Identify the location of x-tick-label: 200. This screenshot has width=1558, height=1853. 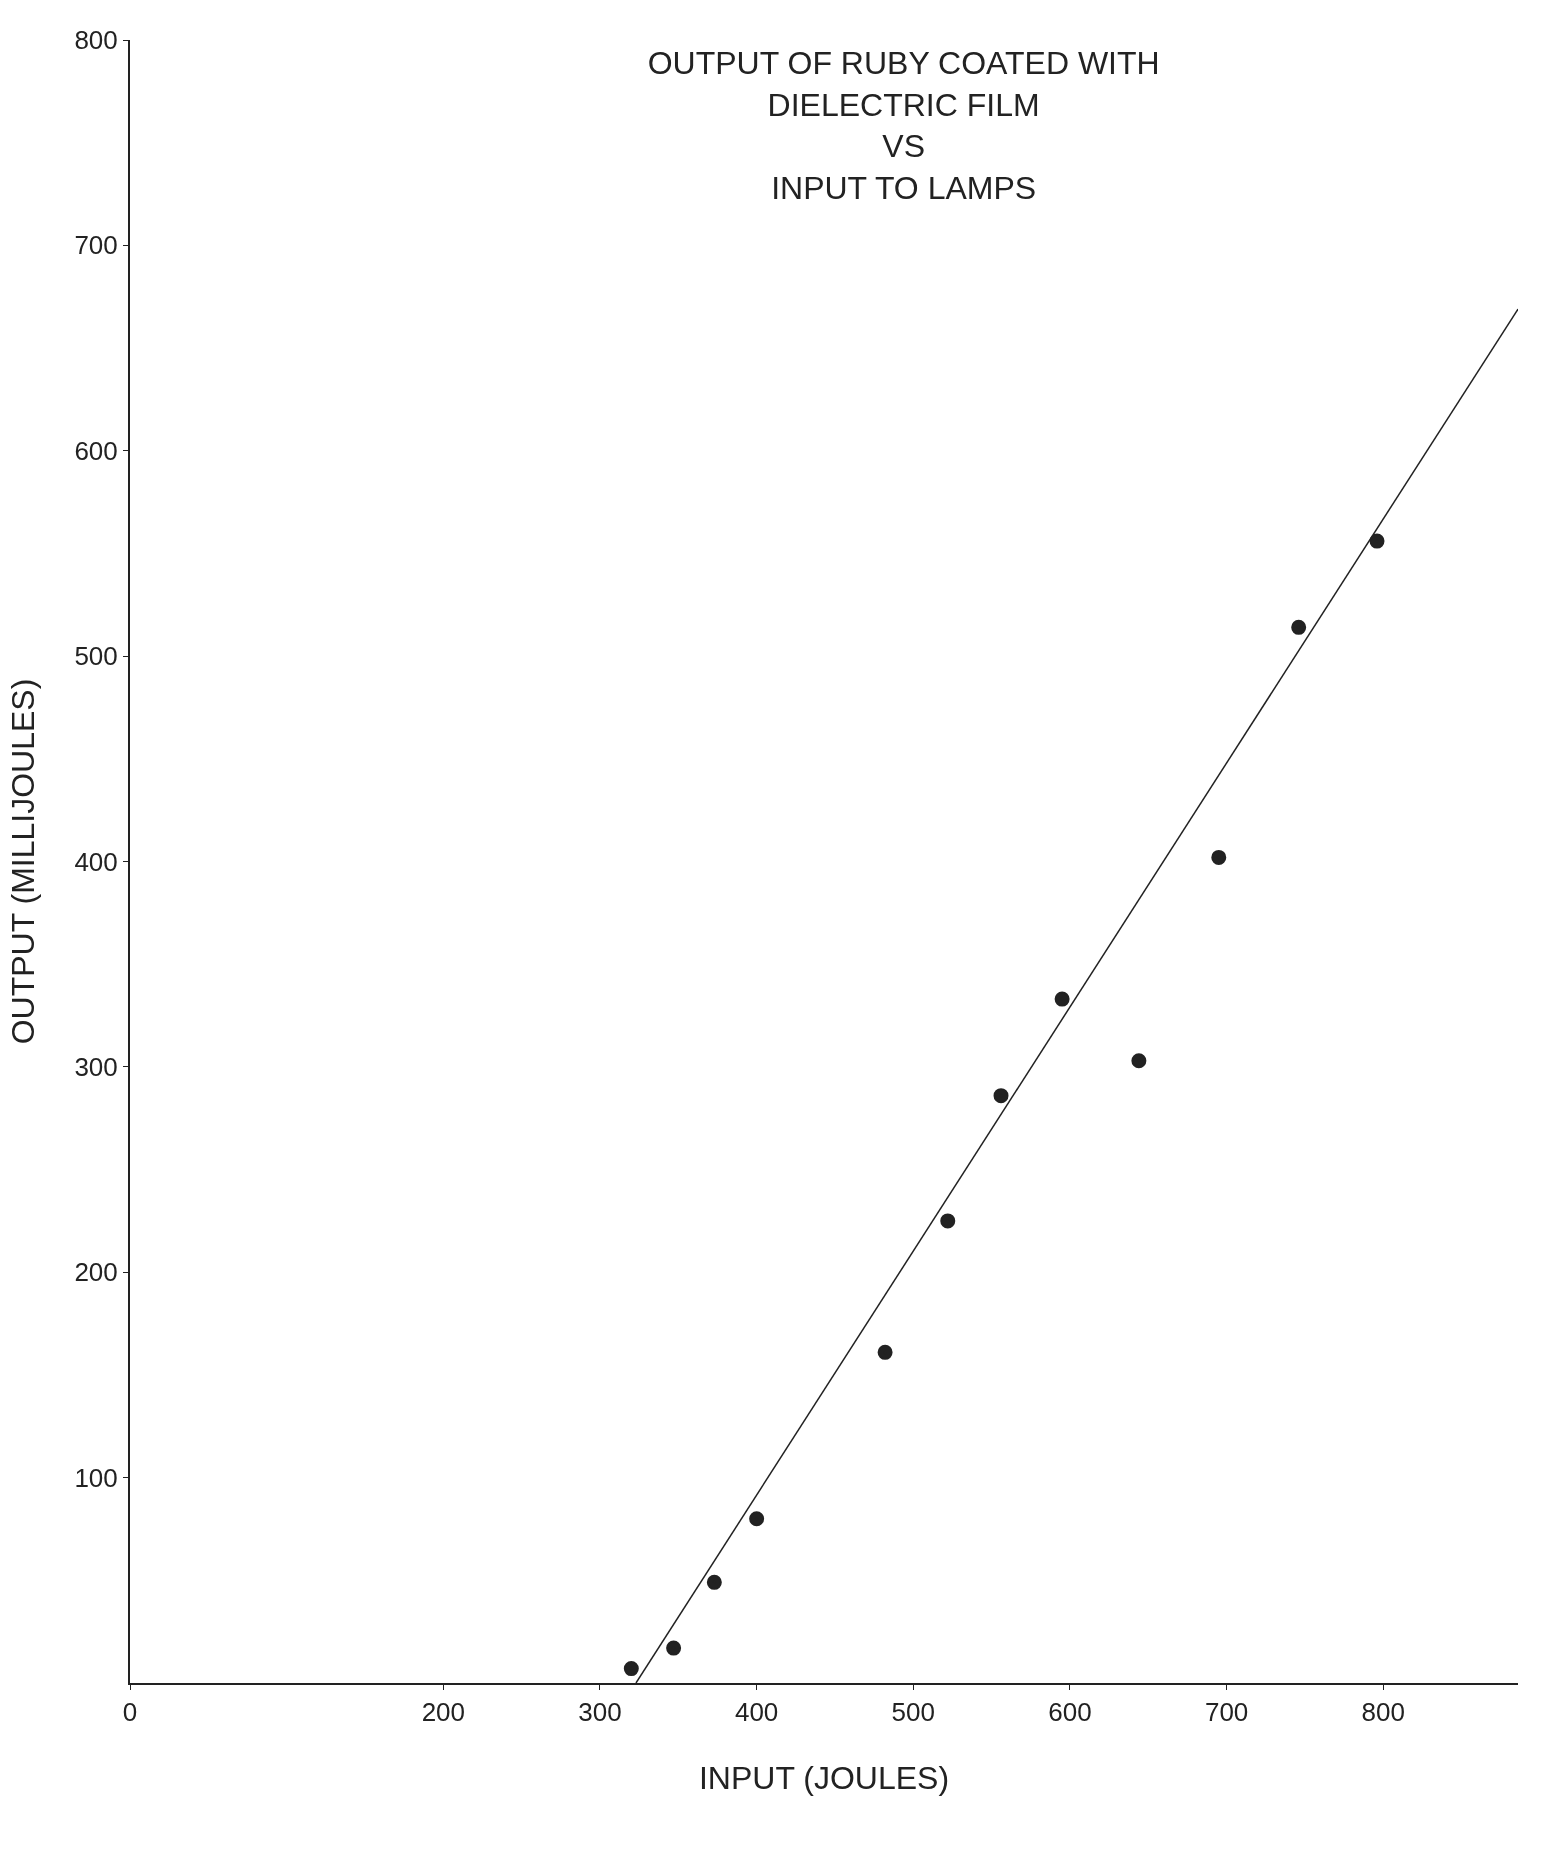
(443, 1712).